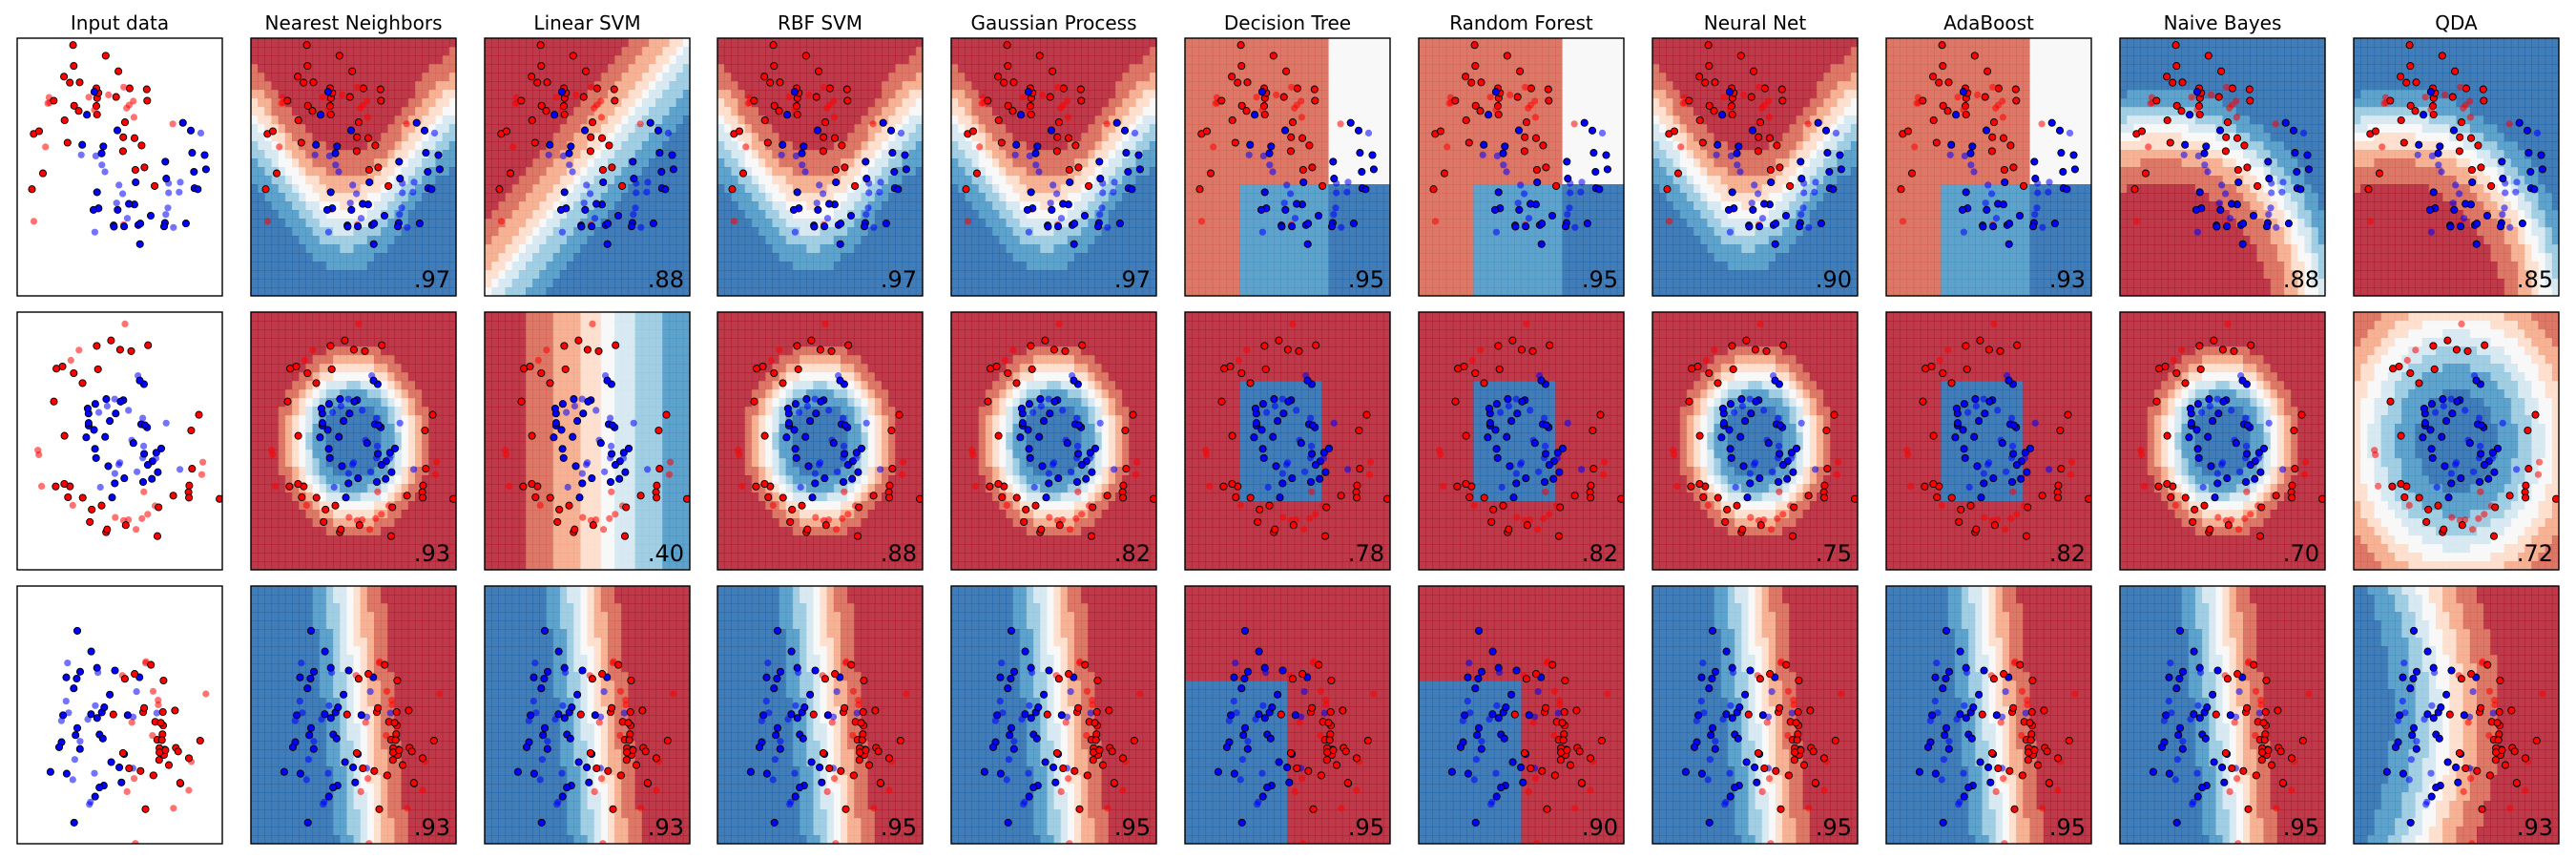  Describe the element at coordinates (2456, 22) in the screenshot. I see `column-title: QDA` at that location.